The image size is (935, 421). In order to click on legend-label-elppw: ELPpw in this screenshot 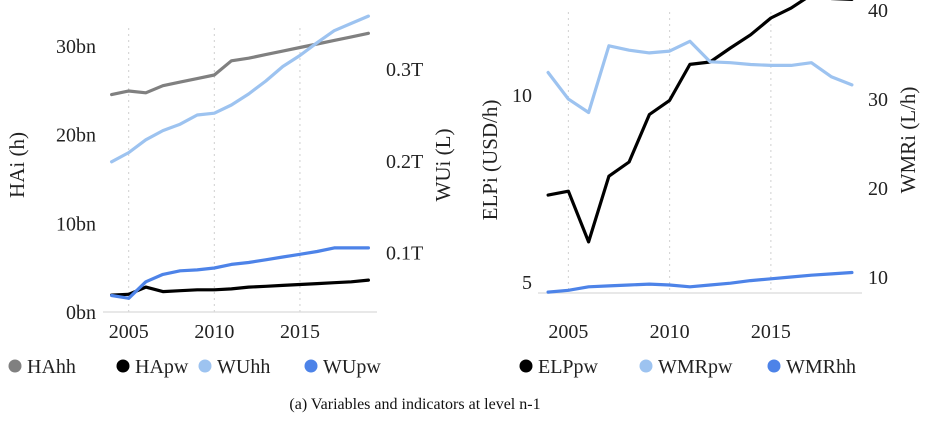, I will do `click(568, 367)`.